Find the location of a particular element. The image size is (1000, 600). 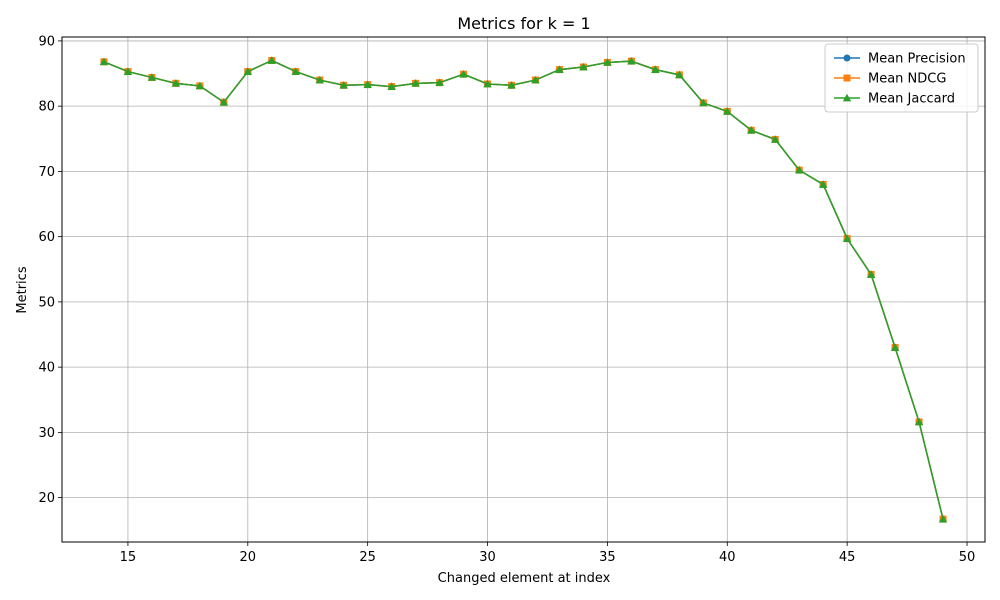

legend-item: Mean Precision is located at coordinates (900, 59).